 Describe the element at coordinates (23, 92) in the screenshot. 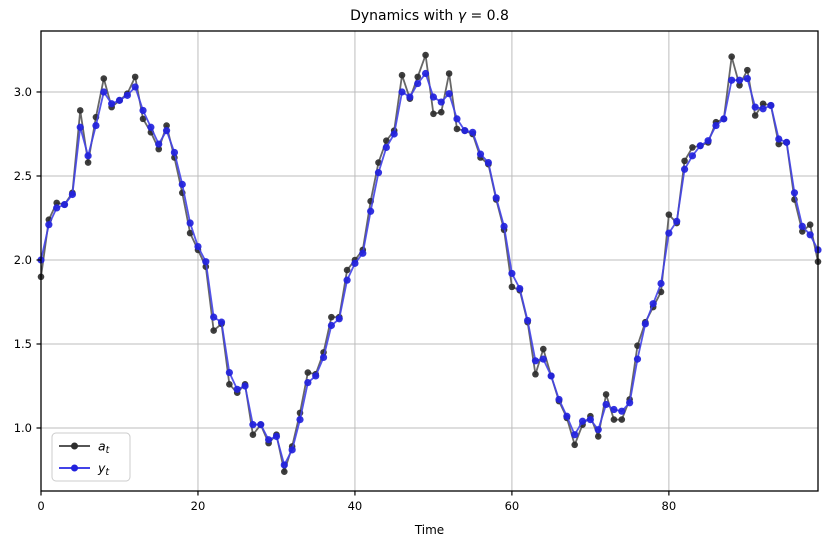

I see `y-tick-label: 3.0` at that location.